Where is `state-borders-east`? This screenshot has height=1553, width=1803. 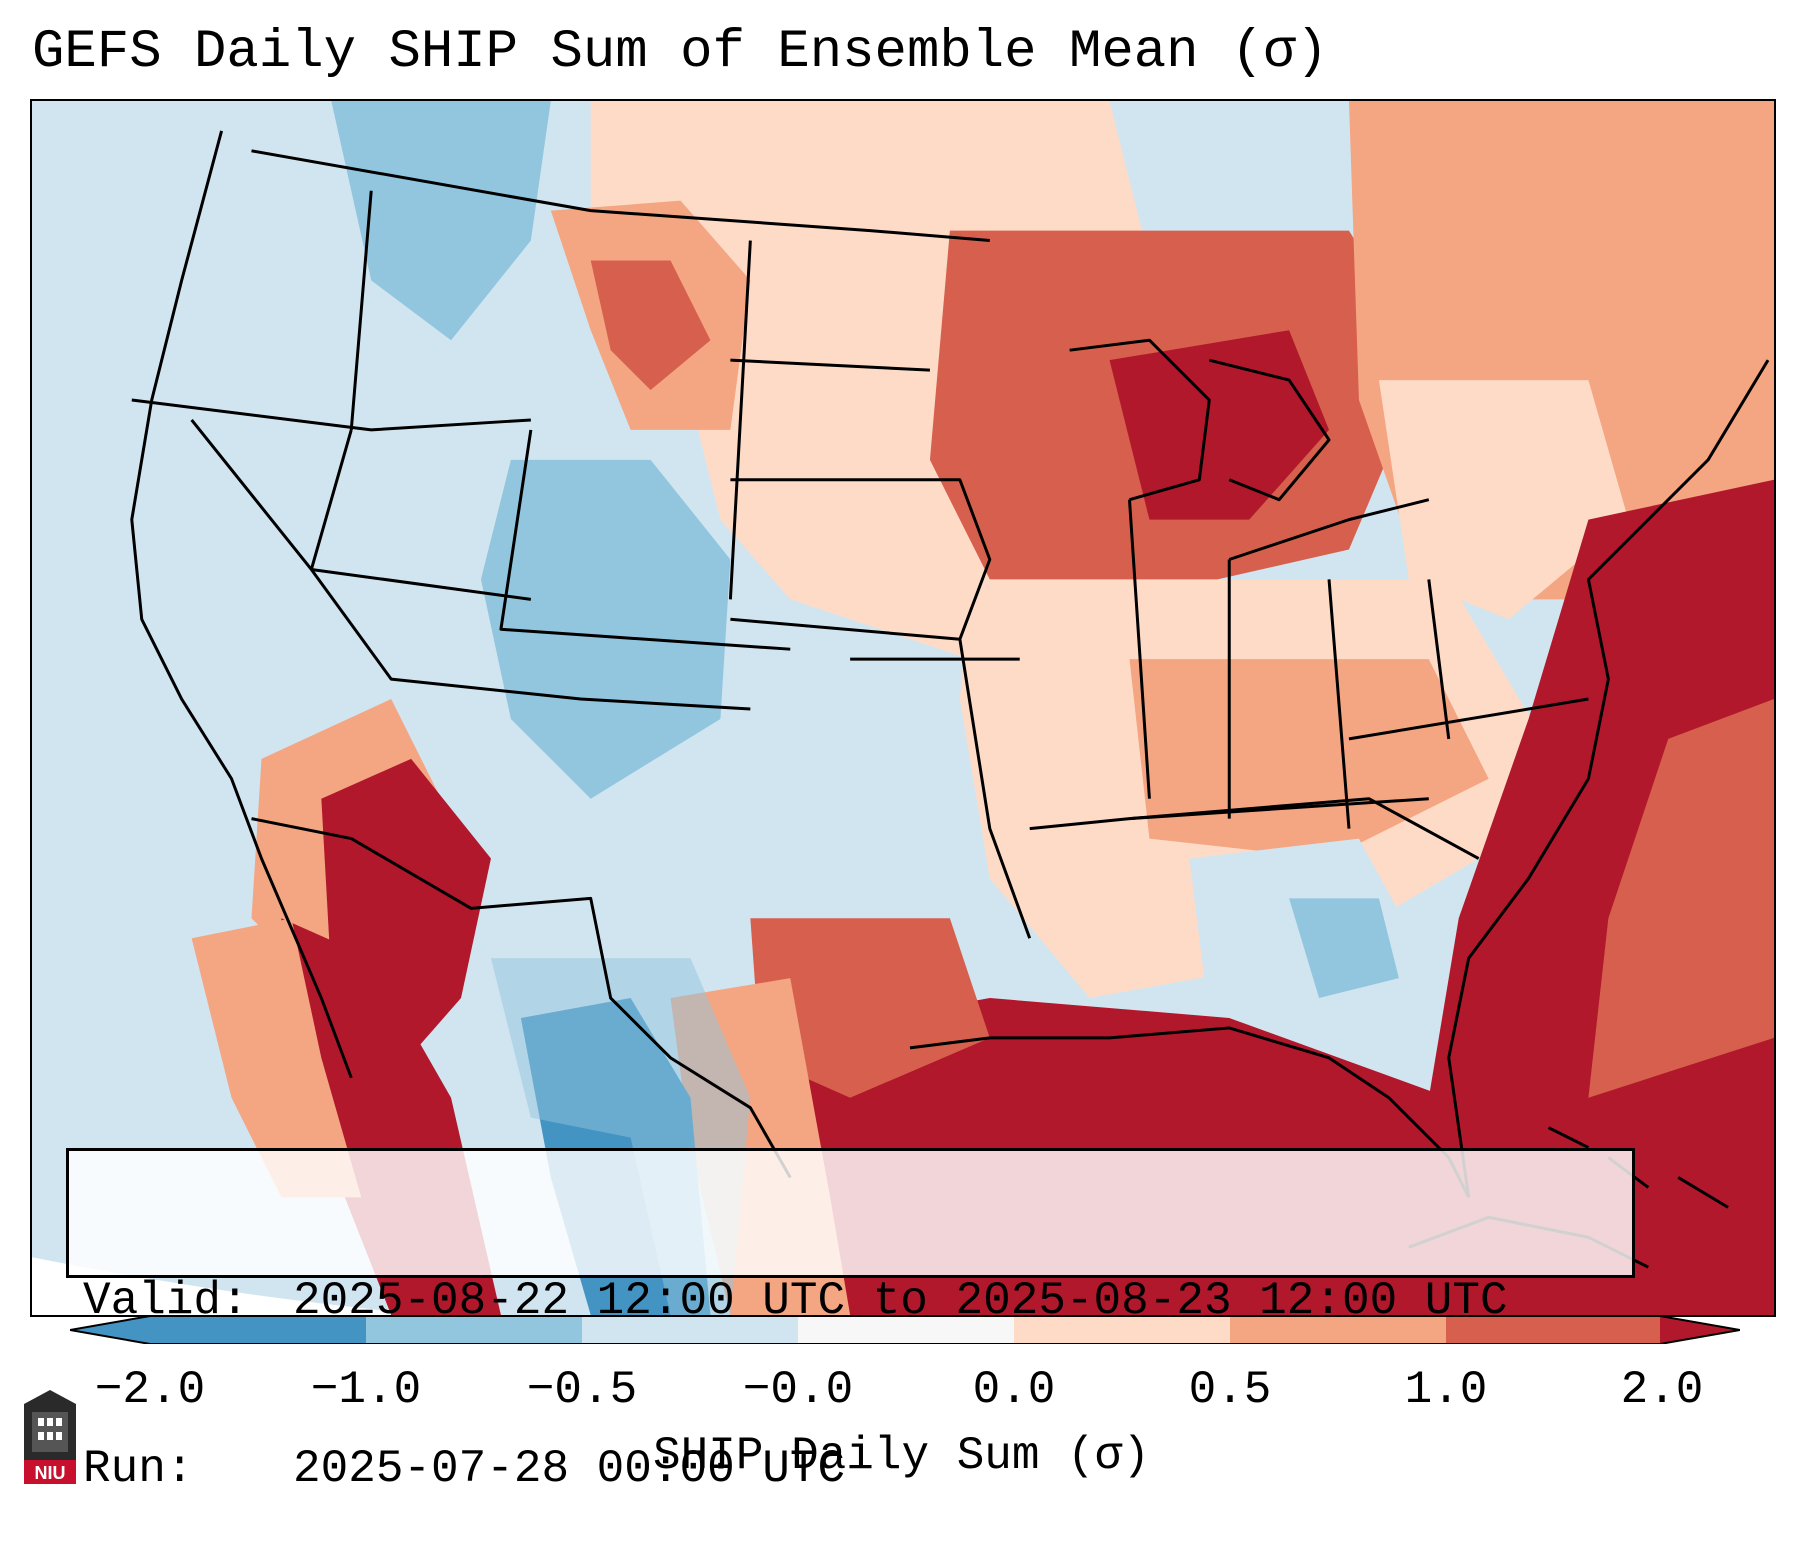
state-borders-east is located at coordinates (1358, 679).